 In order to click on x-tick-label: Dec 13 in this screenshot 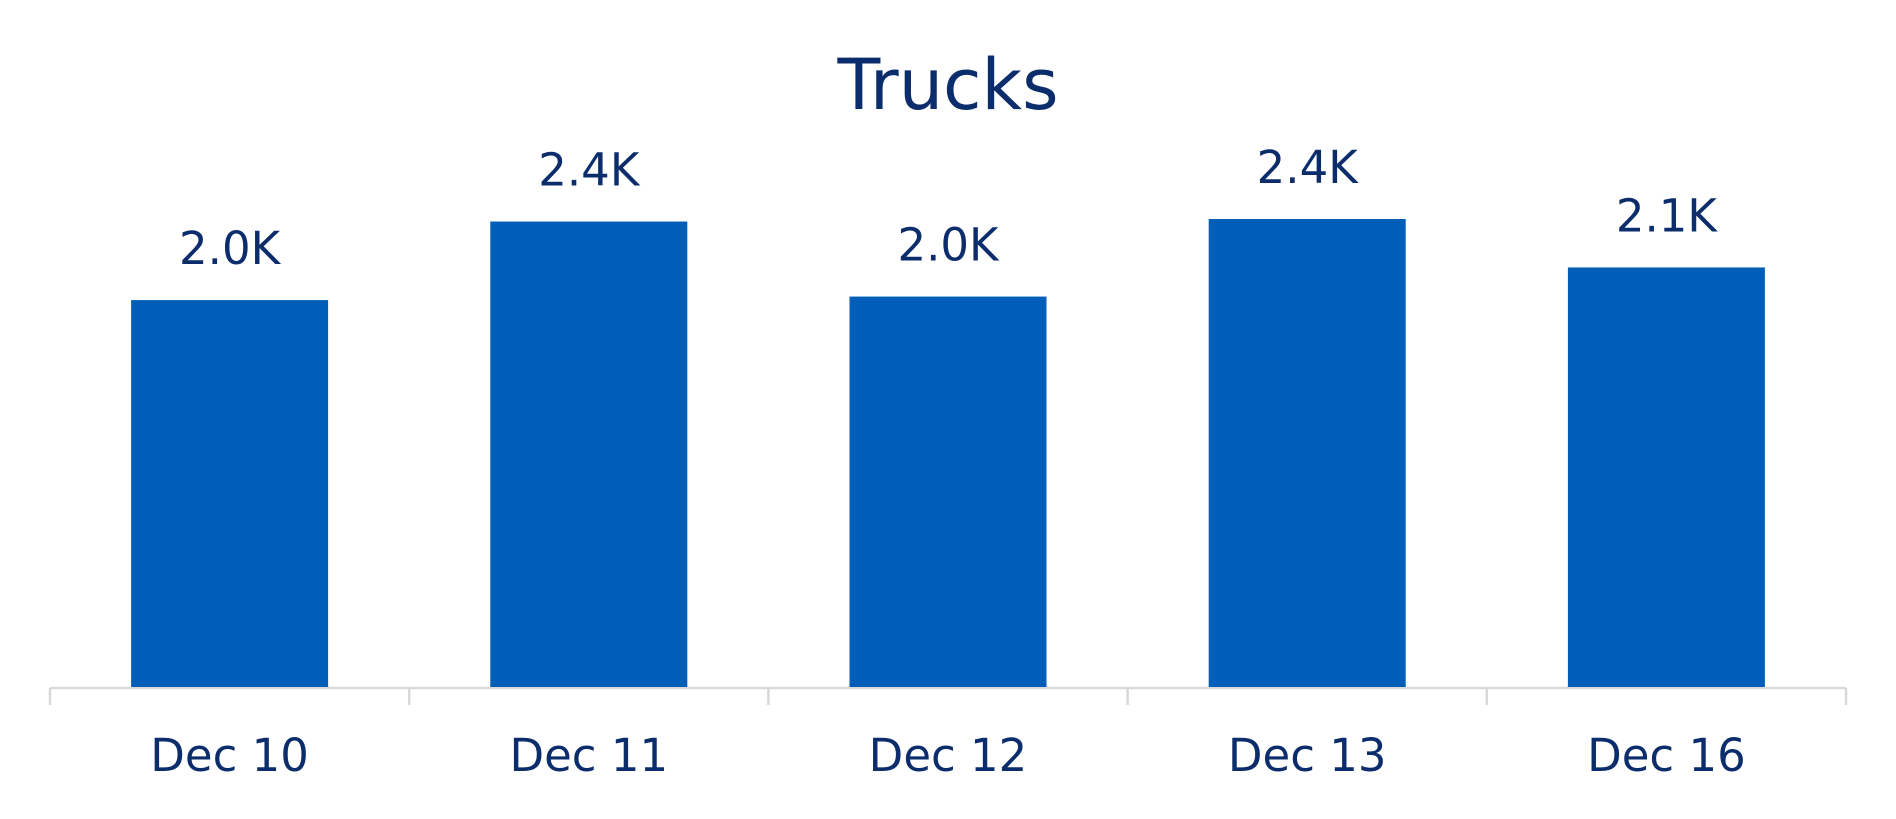, I will do `click(1307, 755)`.